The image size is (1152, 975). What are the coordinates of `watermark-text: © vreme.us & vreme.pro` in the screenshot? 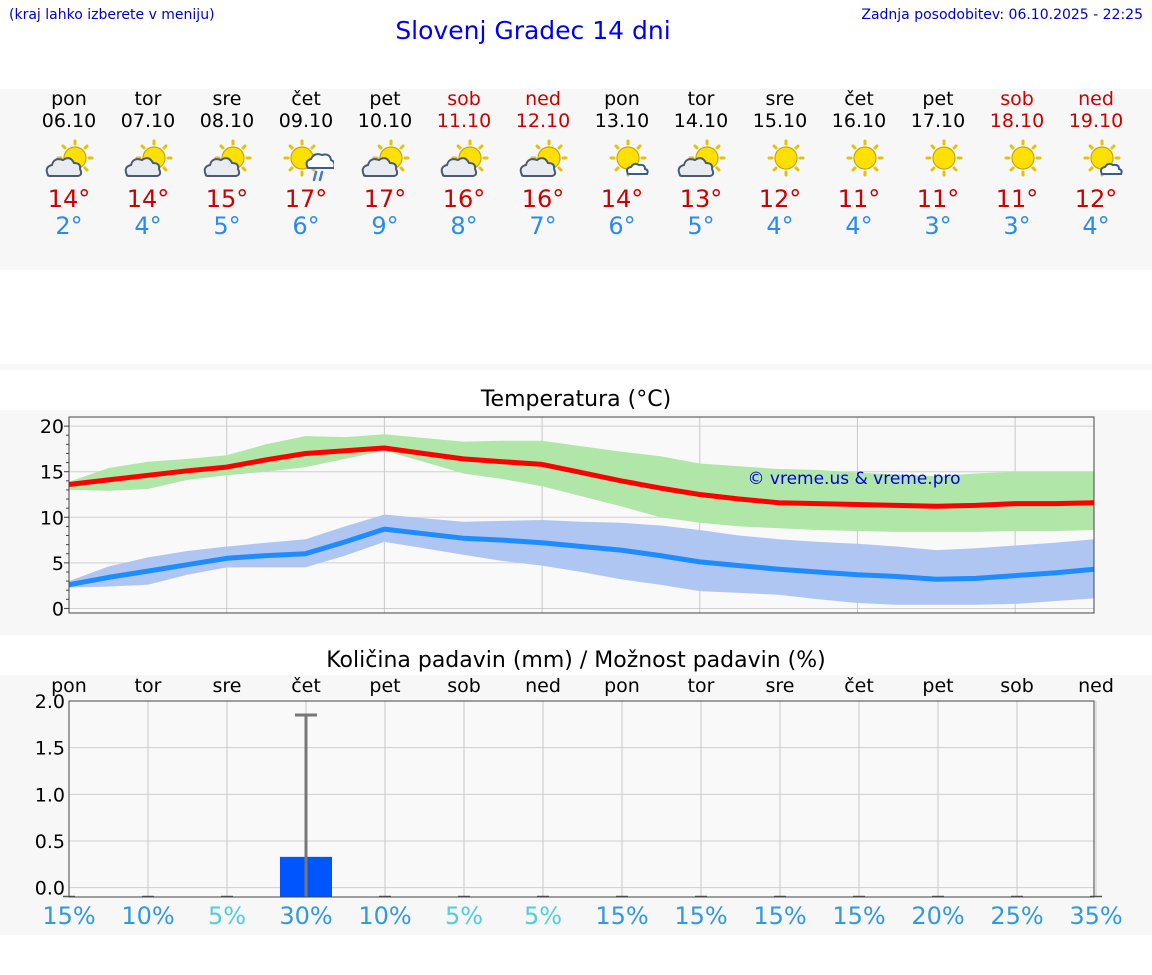 It's located at (853, 479).